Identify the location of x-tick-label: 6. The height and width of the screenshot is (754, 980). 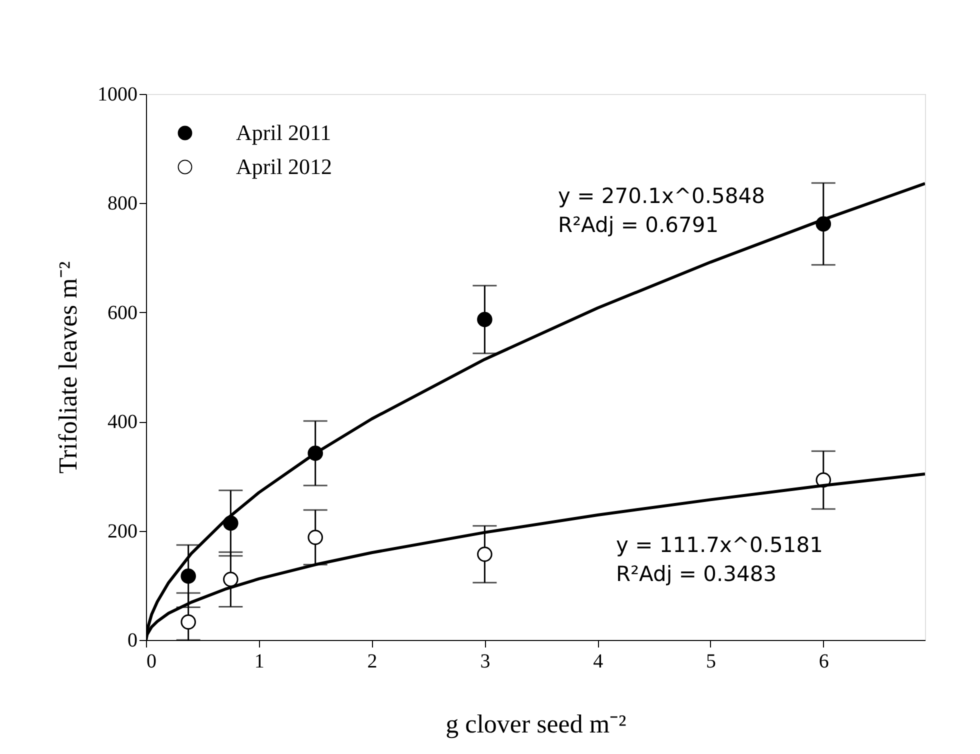
(823, 661).